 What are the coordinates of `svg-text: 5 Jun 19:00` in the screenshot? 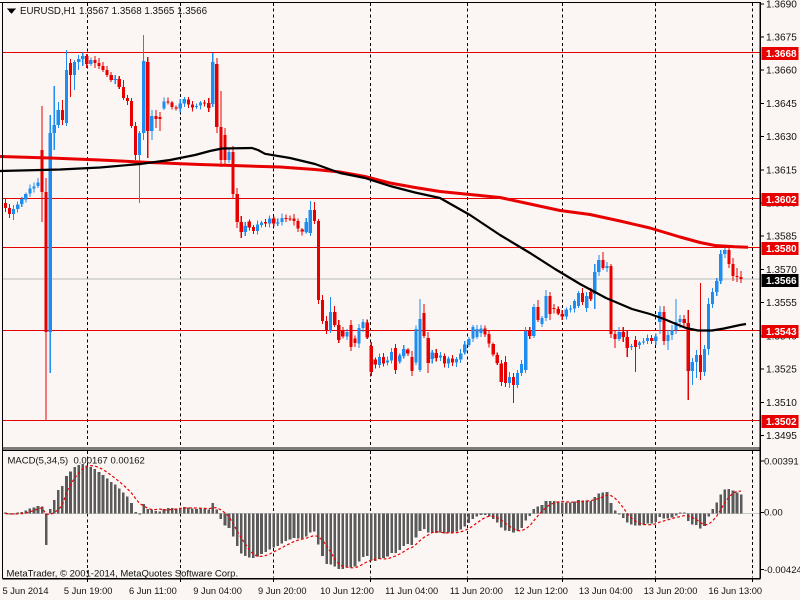 It's located at (88, 591).